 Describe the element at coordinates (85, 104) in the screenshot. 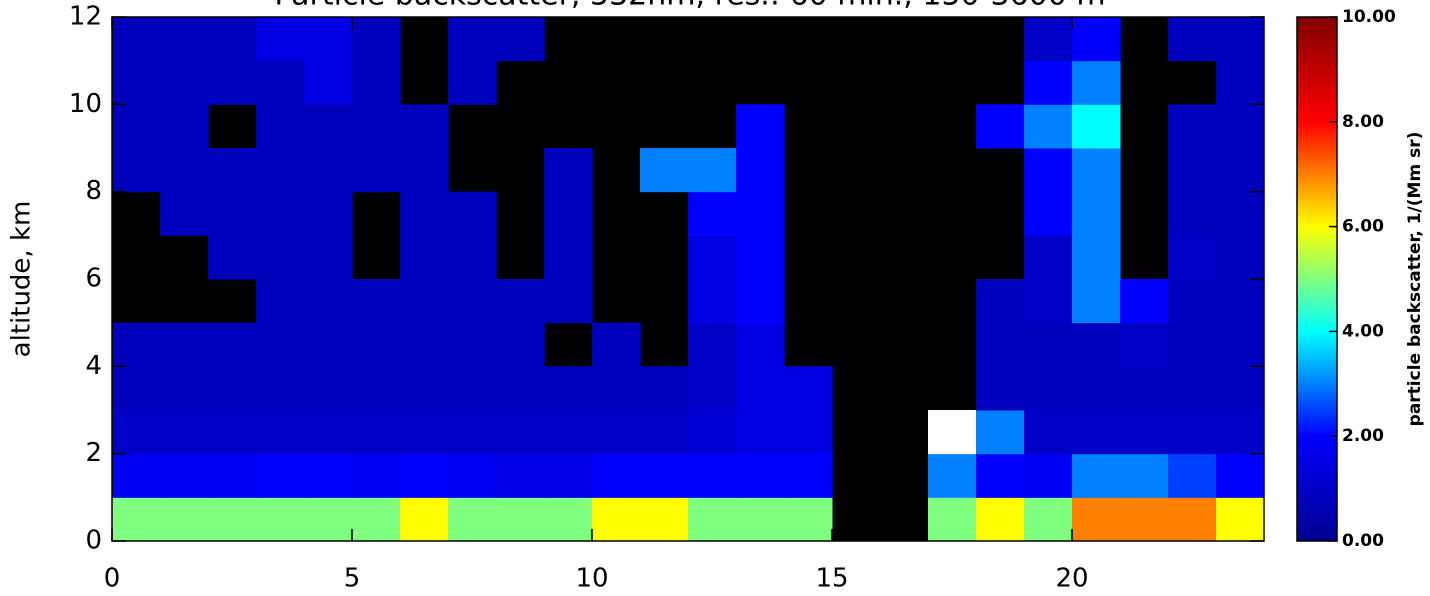

I see `y-tick-label: 10` at that location.